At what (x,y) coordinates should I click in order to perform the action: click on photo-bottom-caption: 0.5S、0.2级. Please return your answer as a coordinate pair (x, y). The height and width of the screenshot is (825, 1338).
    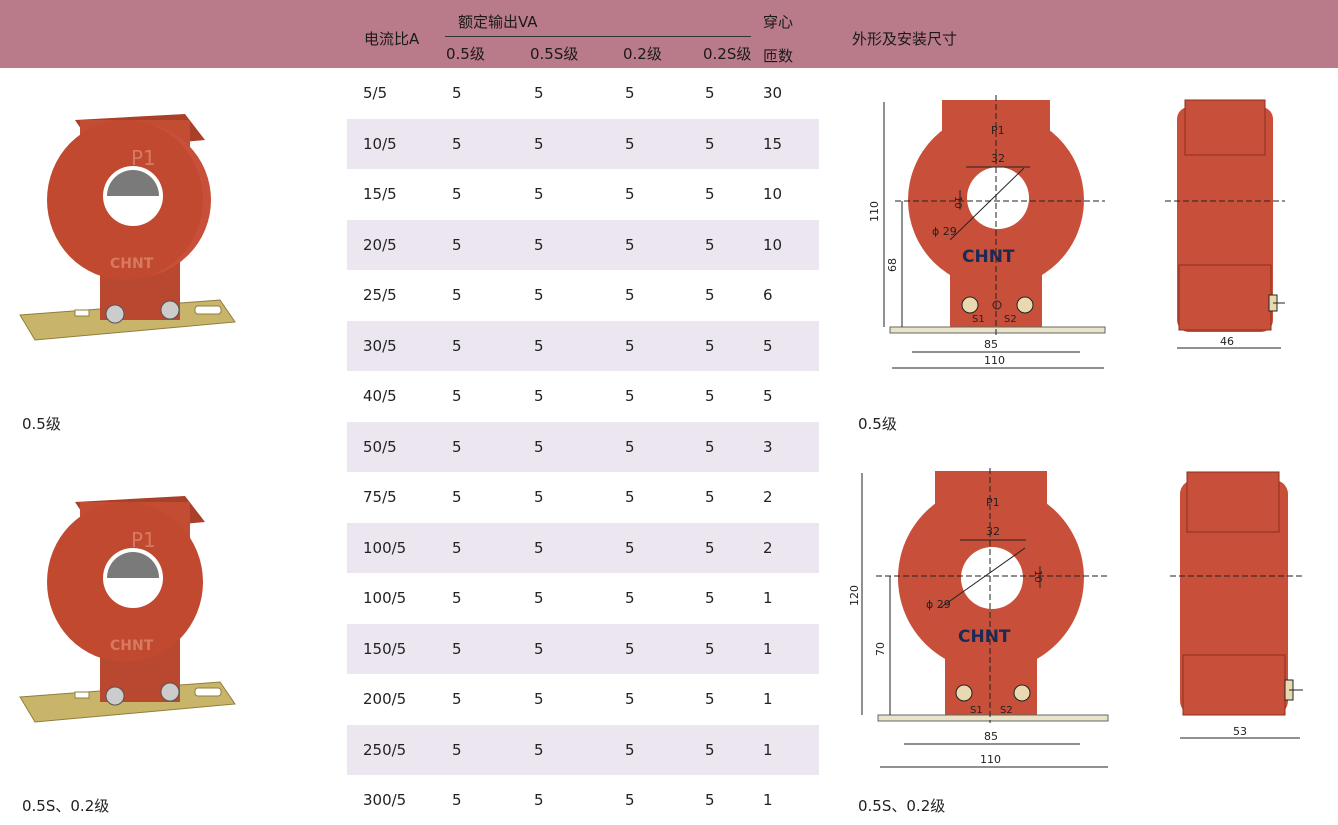
    Looking at the image, I should click on (66, 806).